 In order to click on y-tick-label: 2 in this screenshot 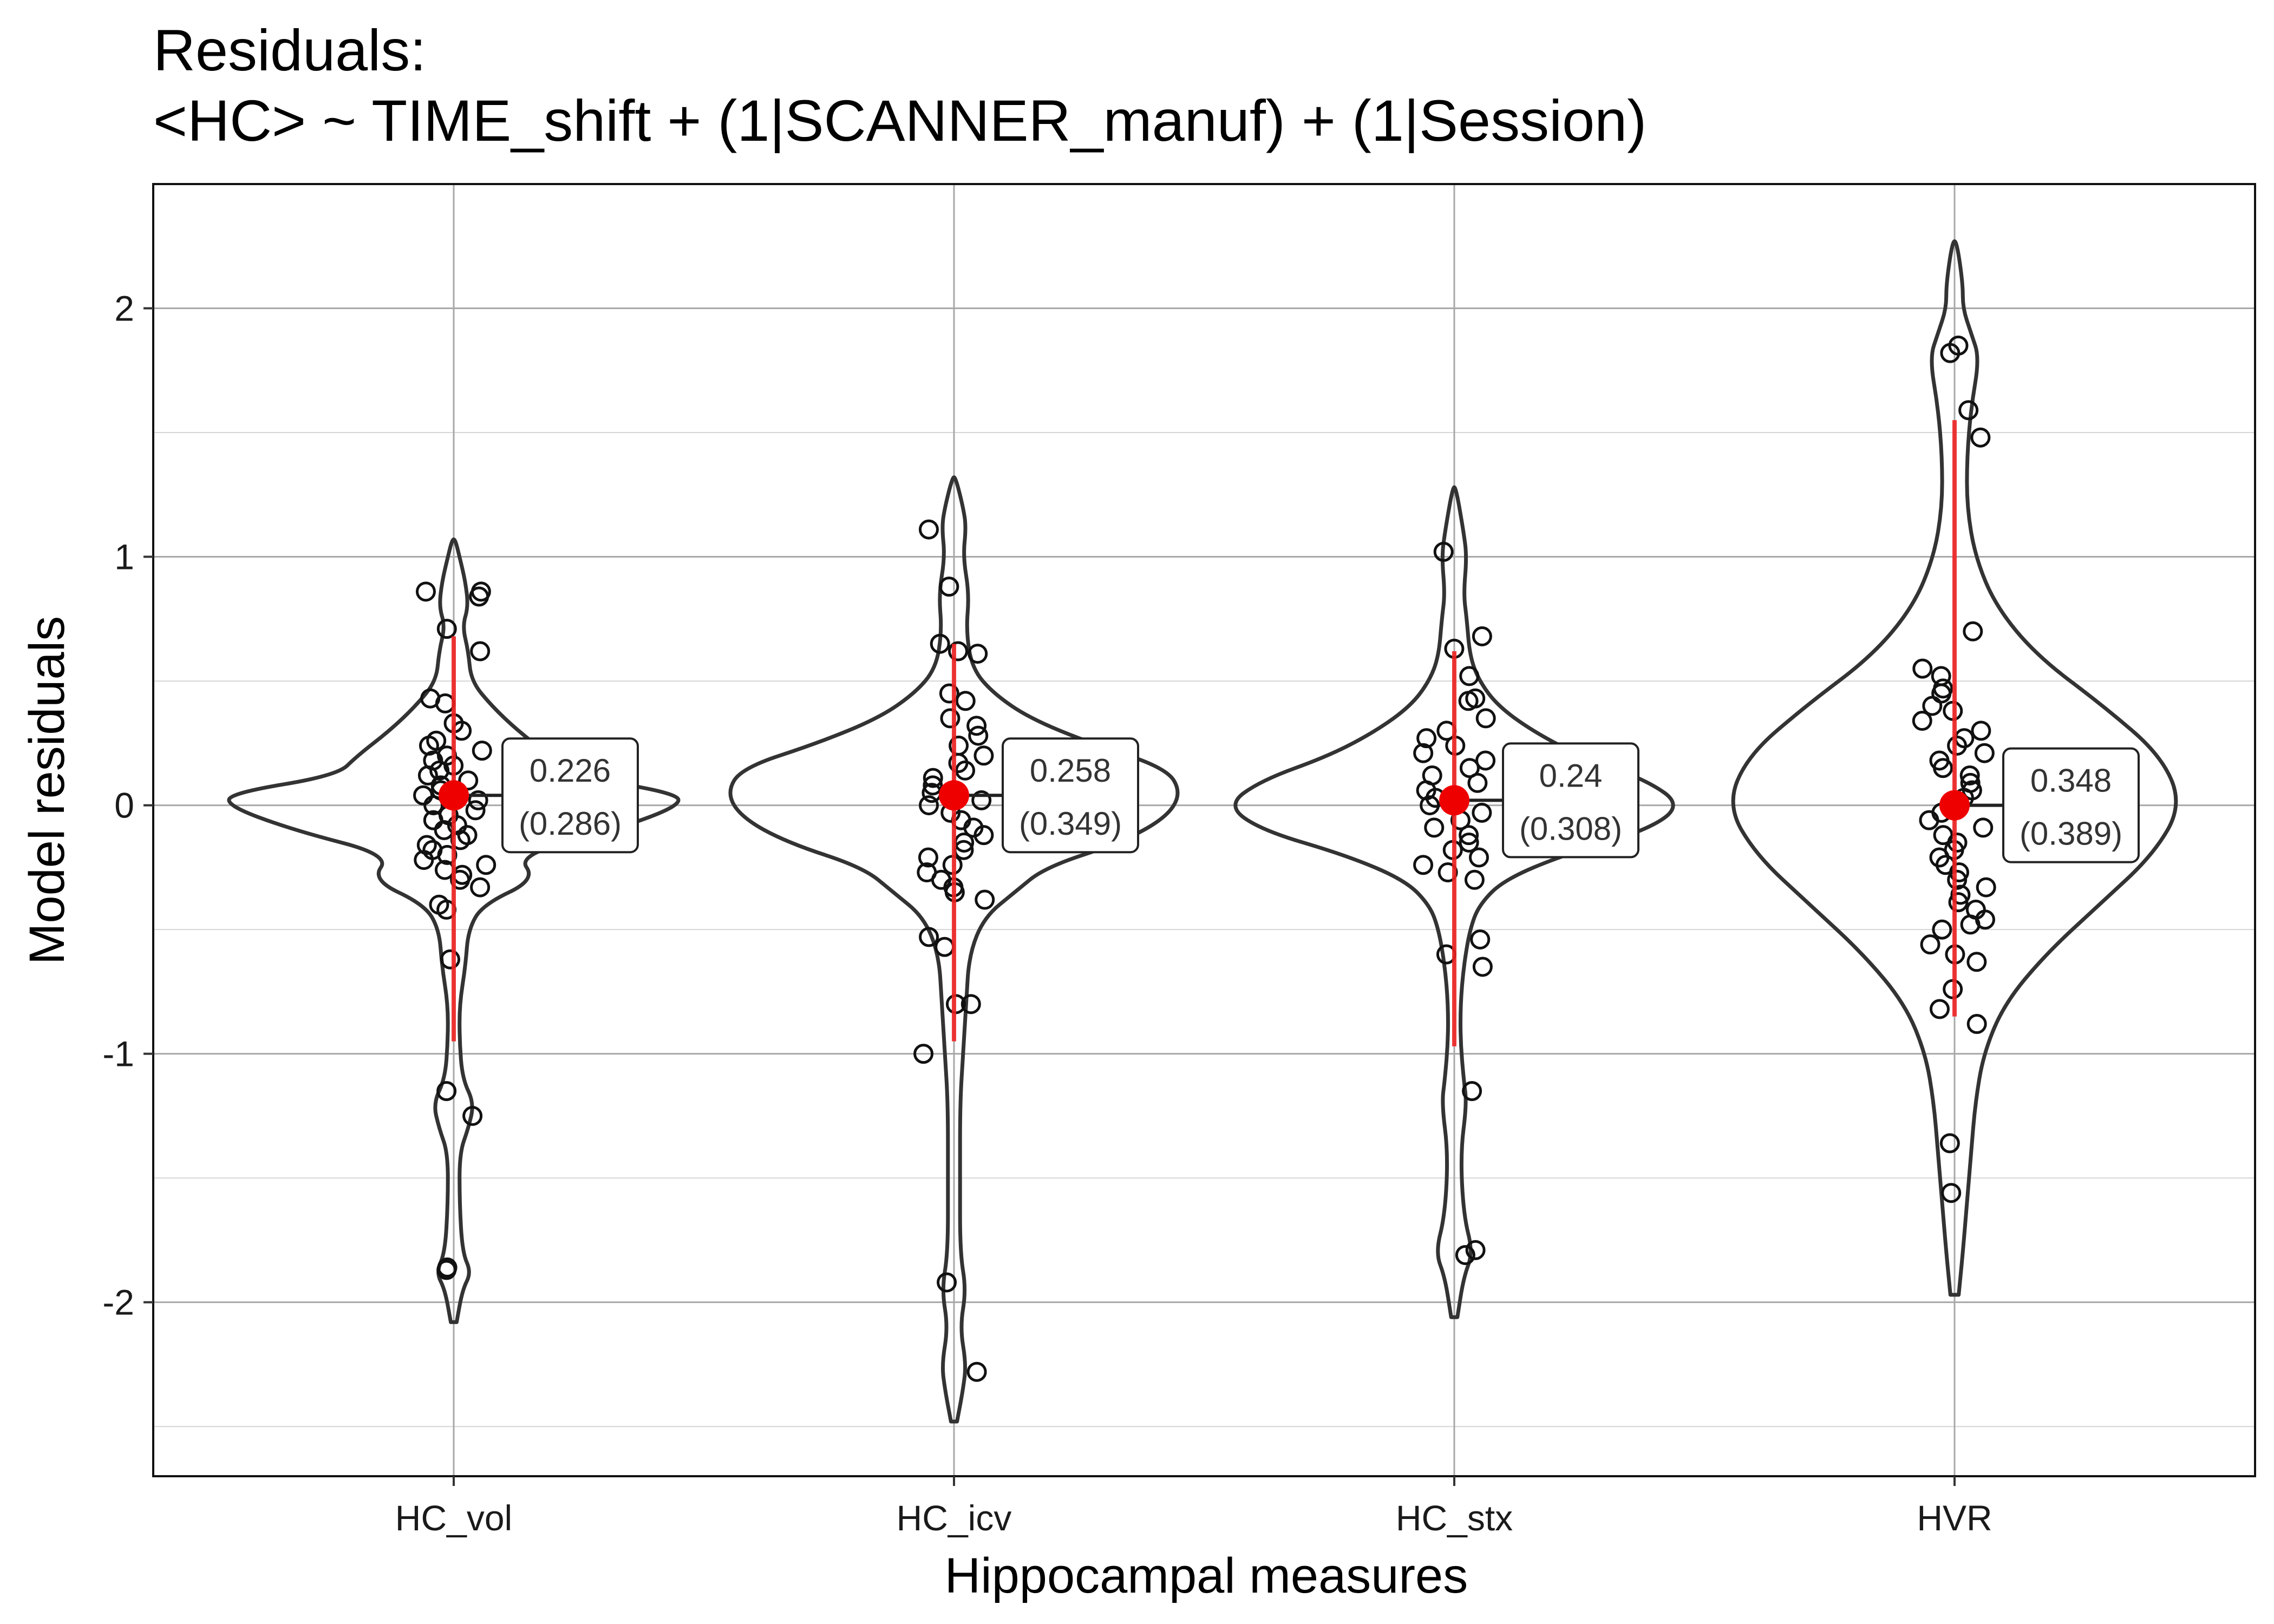, I will do `click(124, 309)`.